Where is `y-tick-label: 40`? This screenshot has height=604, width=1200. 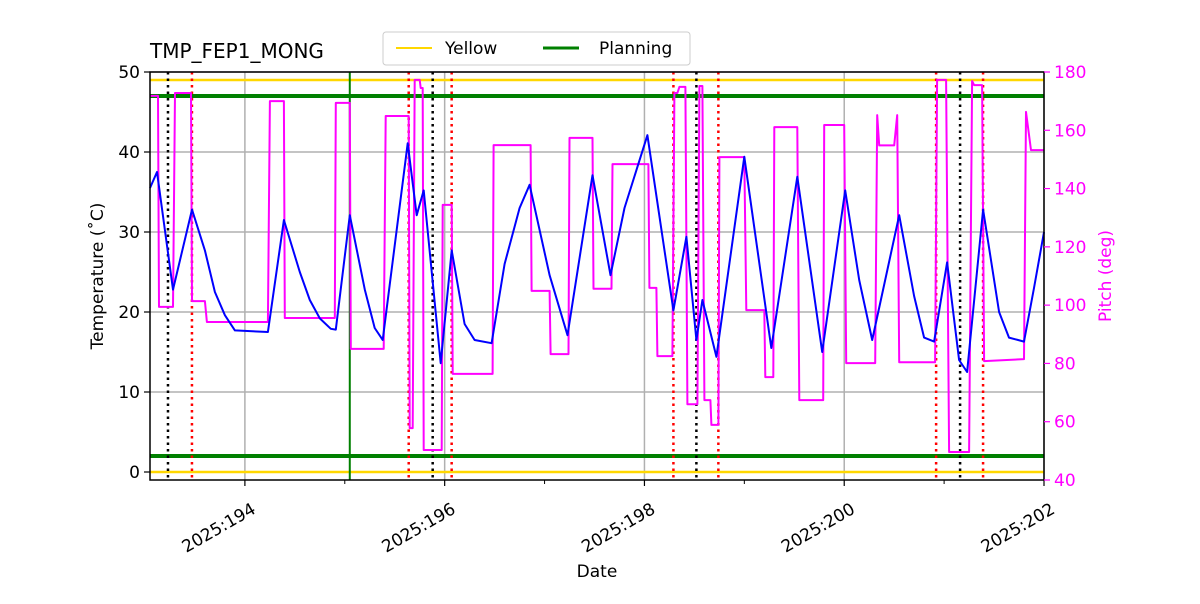 y-tick-label: 40 is located at coordinates (129, 153).